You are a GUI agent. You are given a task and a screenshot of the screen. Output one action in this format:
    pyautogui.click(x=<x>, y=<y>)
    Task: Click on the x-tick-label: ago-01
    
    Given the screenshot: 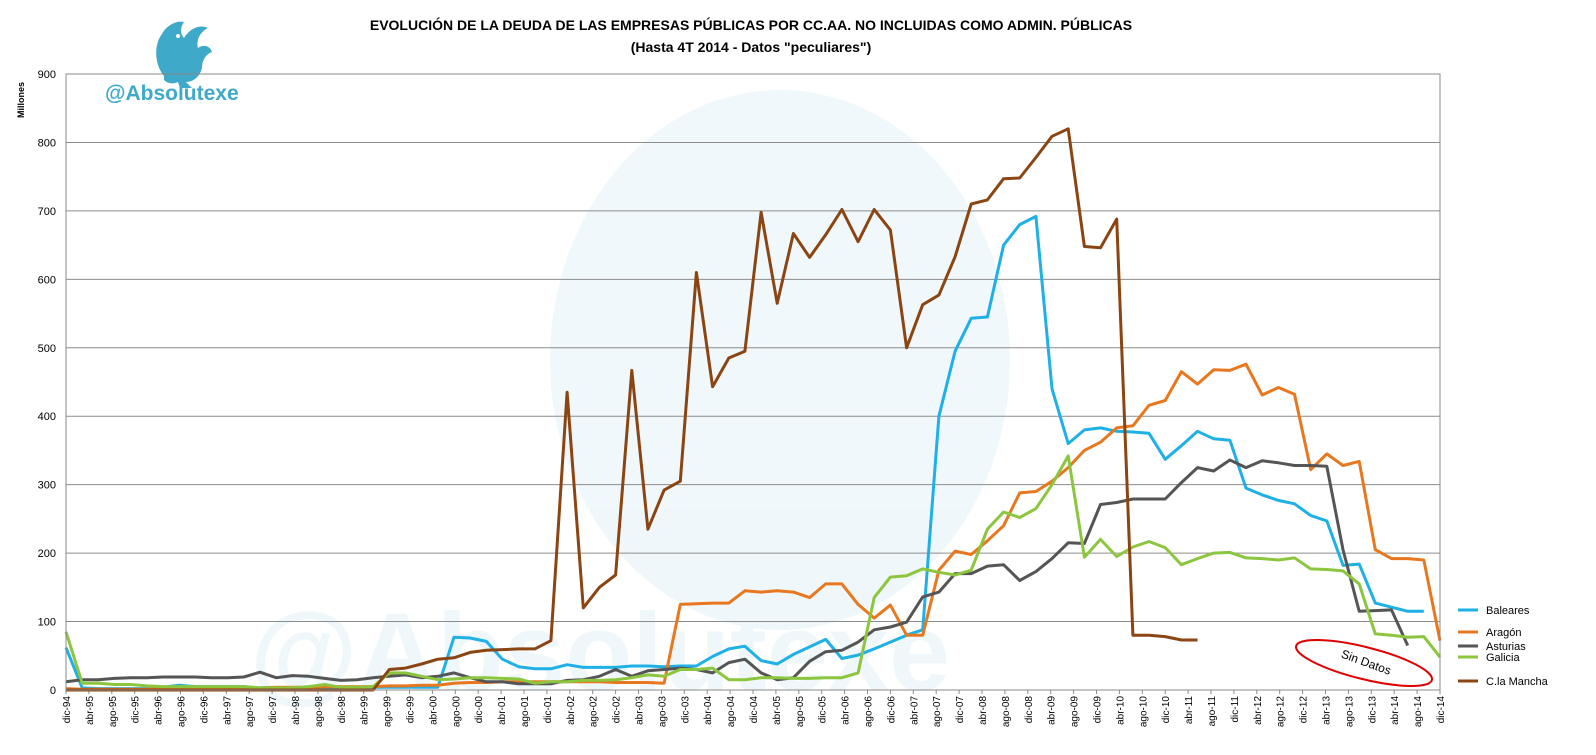 What is the action you would take?
    pyautogui.click(x=525, y=712)
    